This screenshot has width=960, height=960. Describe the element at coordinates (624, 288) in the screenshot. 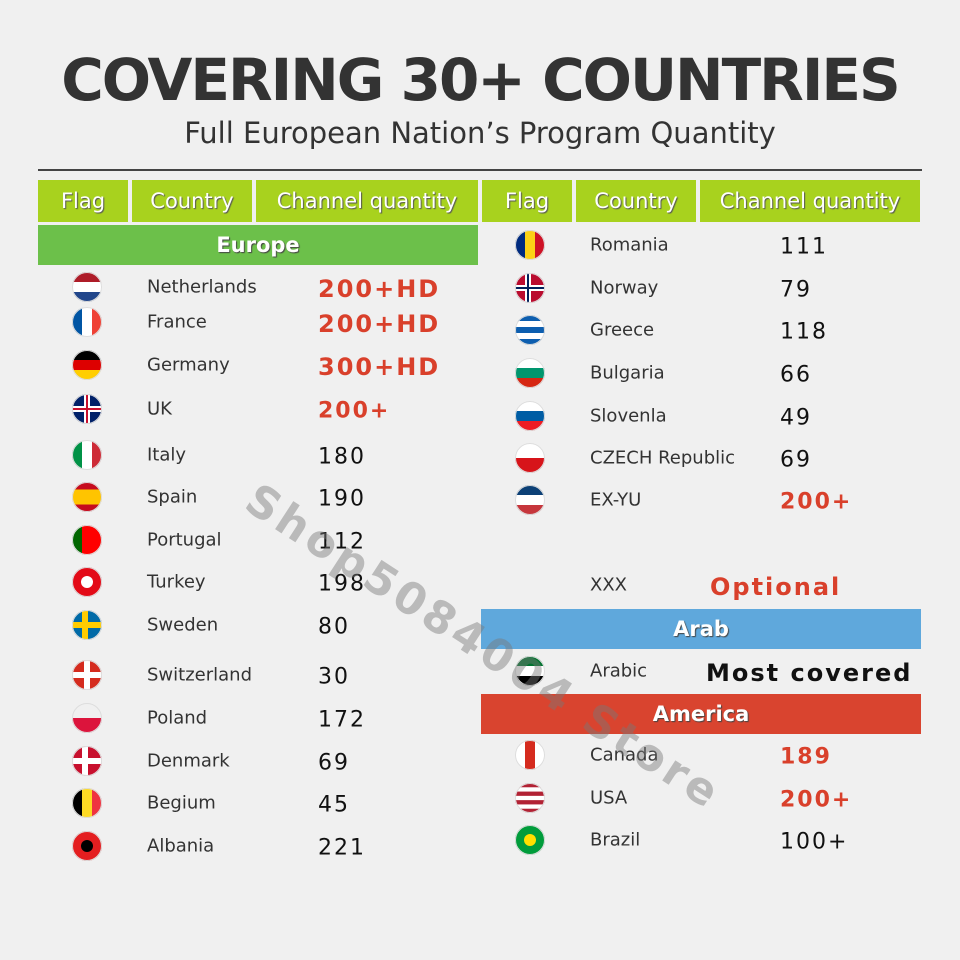

I see `country-name: Norway` at that location.